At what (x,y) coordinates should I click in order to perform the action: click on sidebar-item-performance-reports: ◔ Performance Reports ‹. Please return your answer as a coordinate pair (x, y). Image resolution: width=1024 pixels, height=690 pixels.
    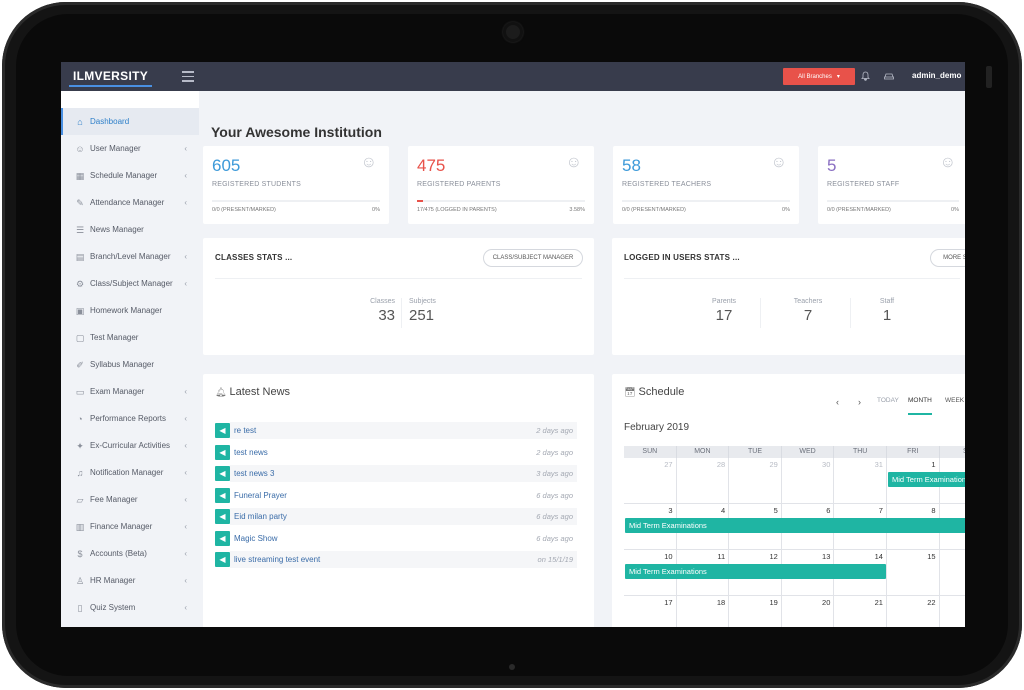
    Looking at the image, I should click on (130, 418).